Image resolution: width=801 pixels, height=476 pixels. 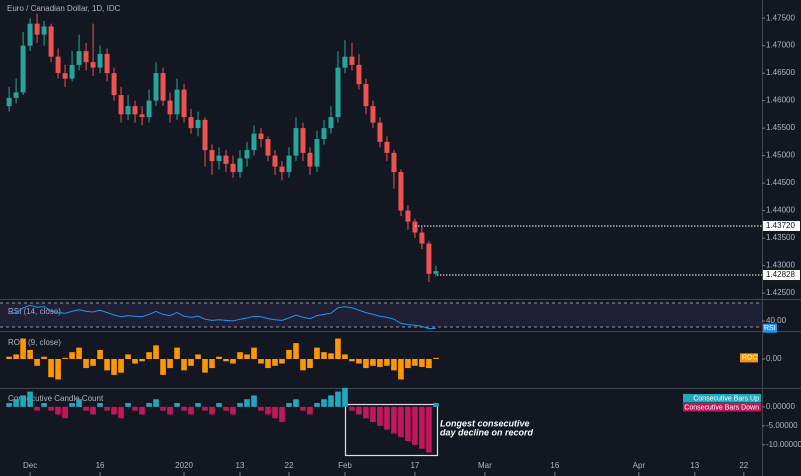 What do you see at coordinates (780, 100) in the screenshot?
I see `y-tick-label: 1.46000` at bounding box center [780, 100].